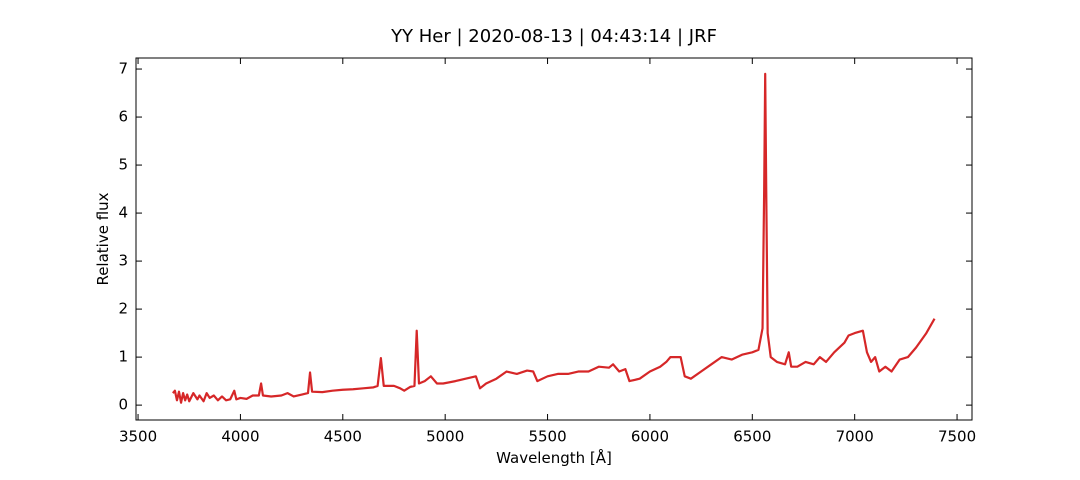 Image resolution: width=1080 pixels, height=480 pixels. Describe the element at coordinates (123, 261) in the screenshot. I see `y-tick-label: 3` at that location.